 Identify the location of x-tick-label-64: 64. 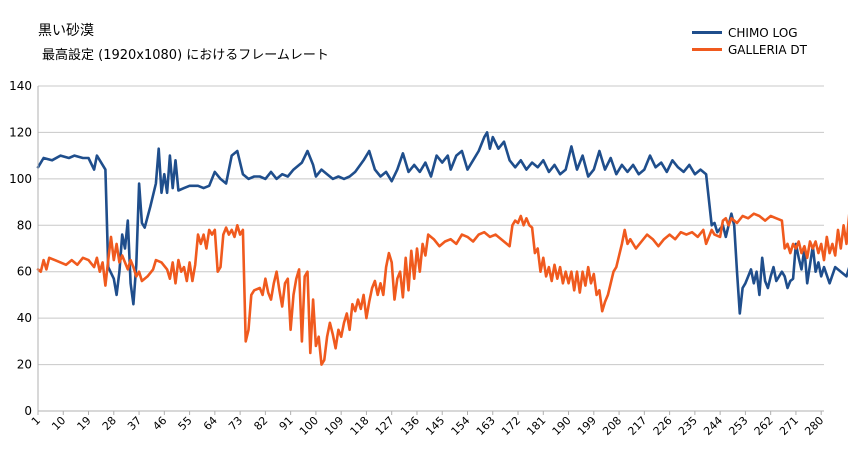
(210, 423).